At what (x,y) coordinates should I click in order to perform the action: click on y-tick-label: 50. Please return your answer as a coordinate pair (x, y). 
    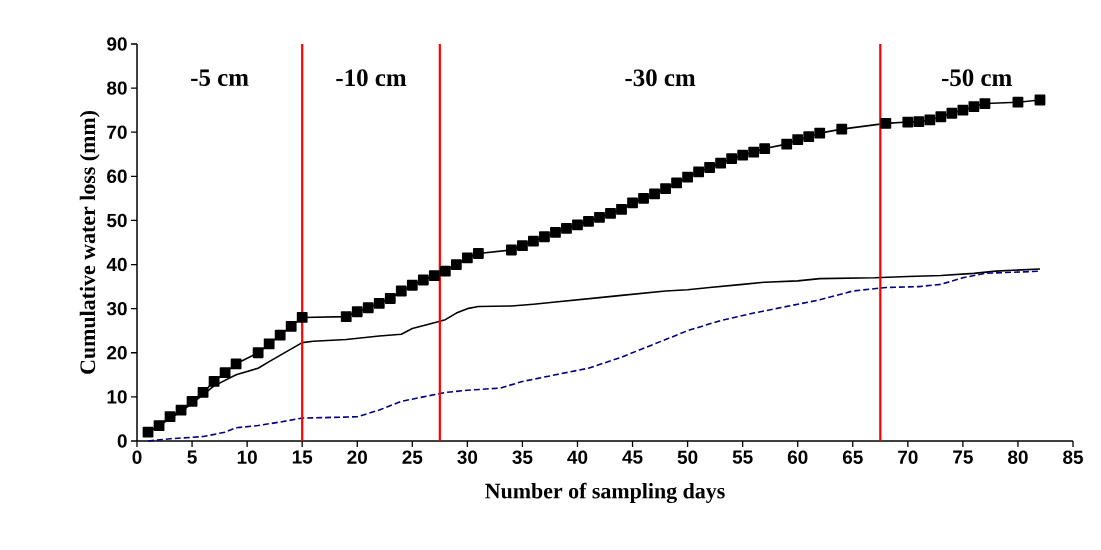
    Looking at the image, I should click on (117, 220).